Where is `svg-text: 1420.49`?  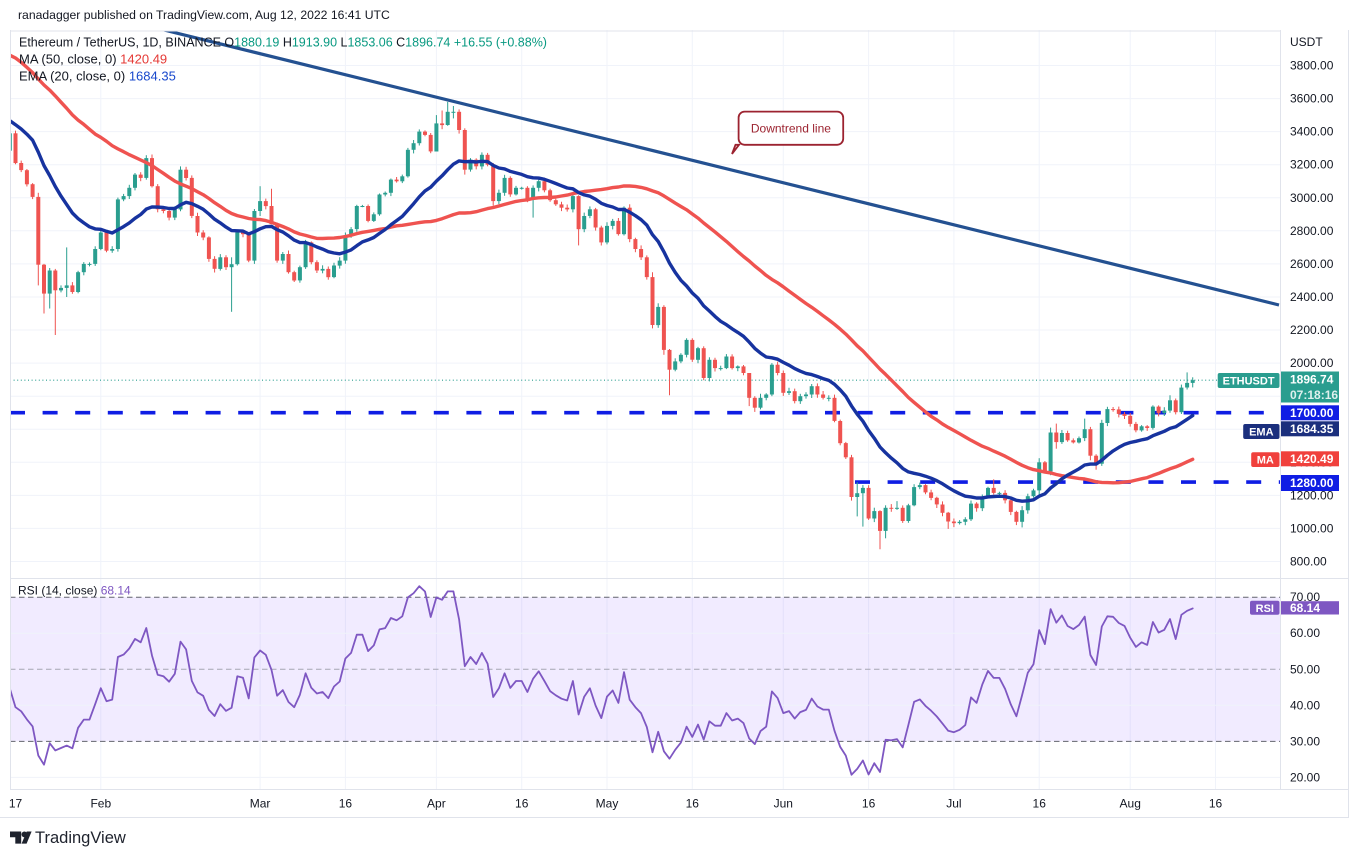
svg-text: 1420.49 is located at coordinates (1312, 459).